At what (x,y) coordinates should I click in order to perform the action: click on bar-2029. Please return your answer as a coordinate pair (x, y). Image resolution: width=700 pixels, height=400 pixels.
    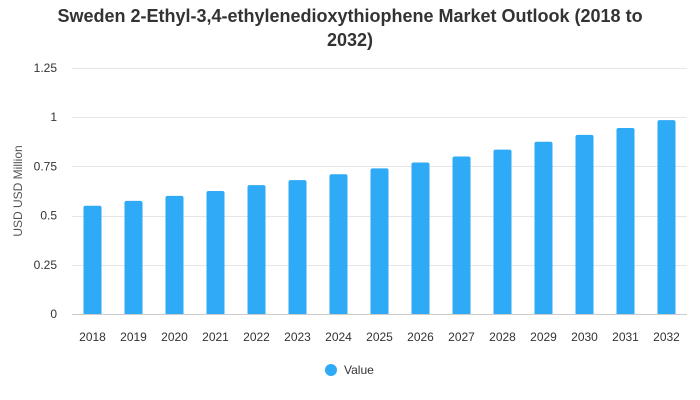
    Looking at the image, I should click on (543, 227).